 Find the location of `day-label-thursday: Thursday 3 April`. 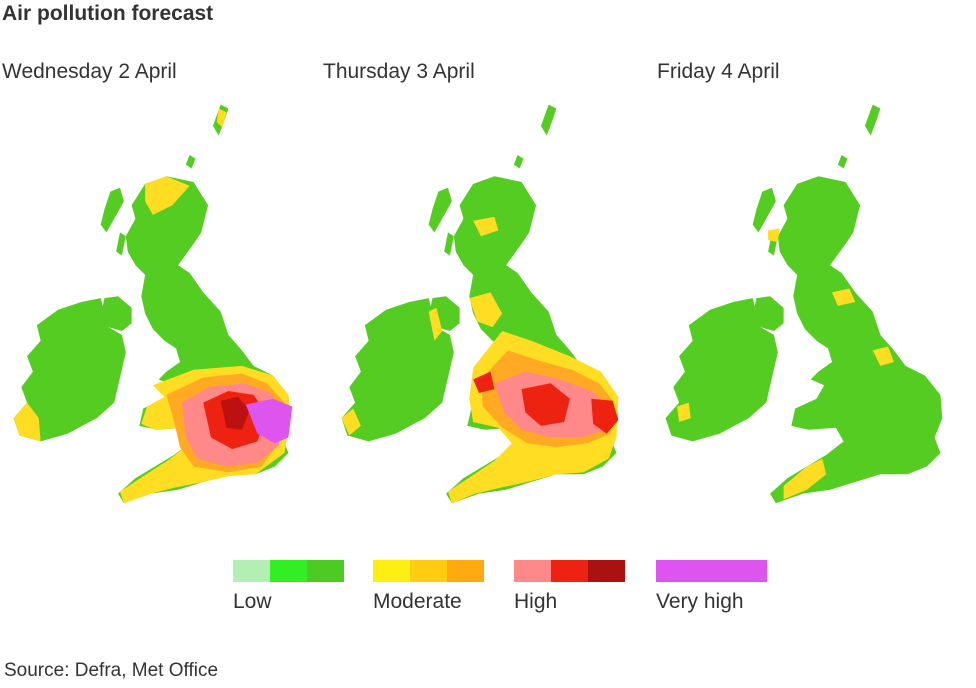

day-label-thursday: Thursday 3 April is located at coordinates (399, 71).